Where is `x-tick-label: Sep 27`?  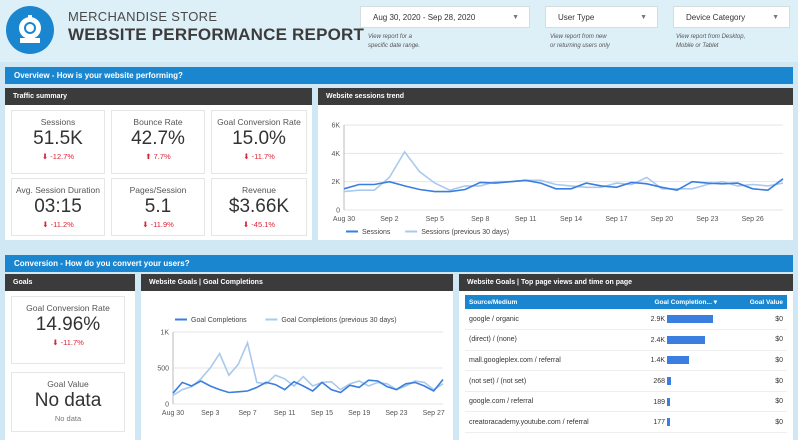
x-tick-label: Sep 27 is located at coordinates (434, 413).